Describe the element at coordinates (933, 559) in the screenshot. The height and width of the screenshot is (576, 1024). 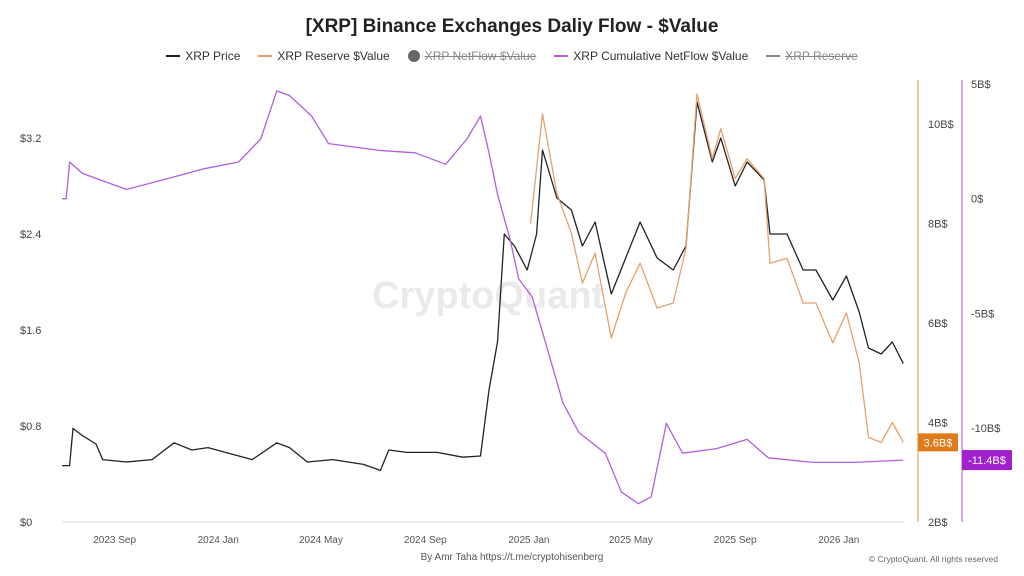
I see `copyright: © CryptoQuant. All rights reserved` at that location.